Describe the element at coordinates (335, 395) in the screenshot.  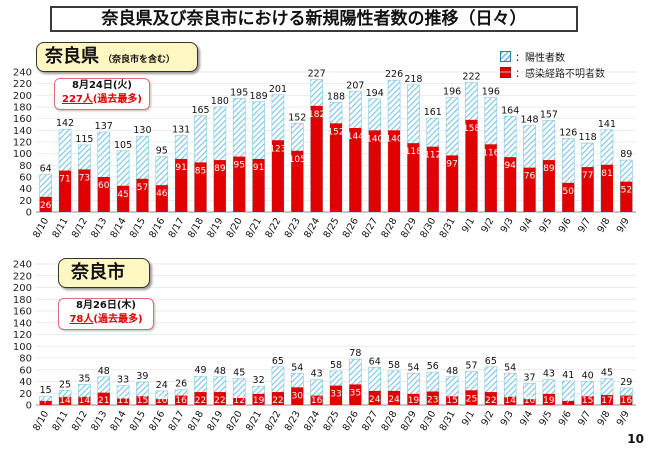
I see `unknown-data-label: 33` at that location.